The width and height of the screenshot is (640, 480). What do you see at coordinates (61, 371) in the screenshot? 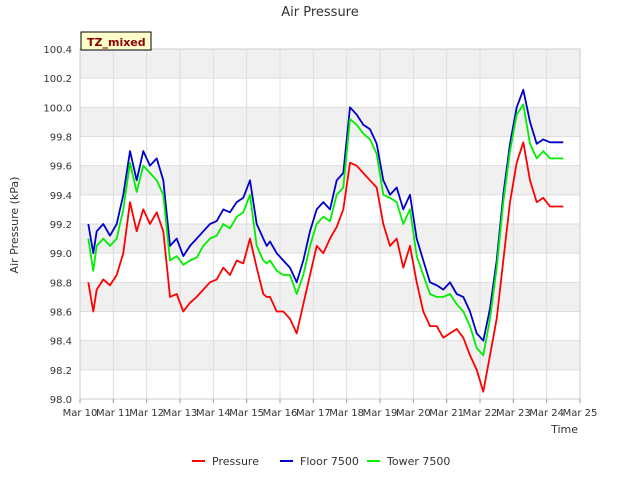
I see `y-tick-label: 98.2` at bounding box center [61, 371].